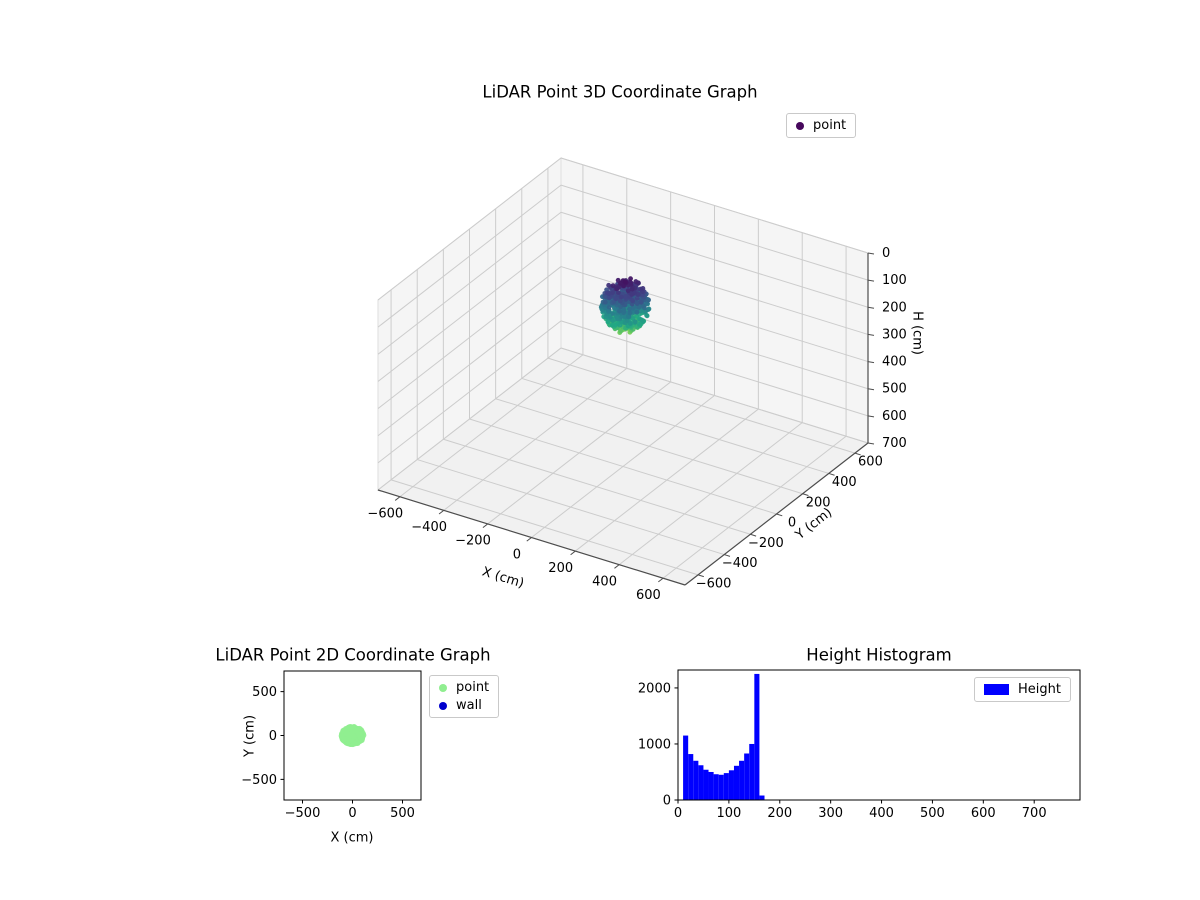 The height and width of the screenshot is (900, 1200). I want to click on plot2d-legend-label-point: point, so click(473, 687).